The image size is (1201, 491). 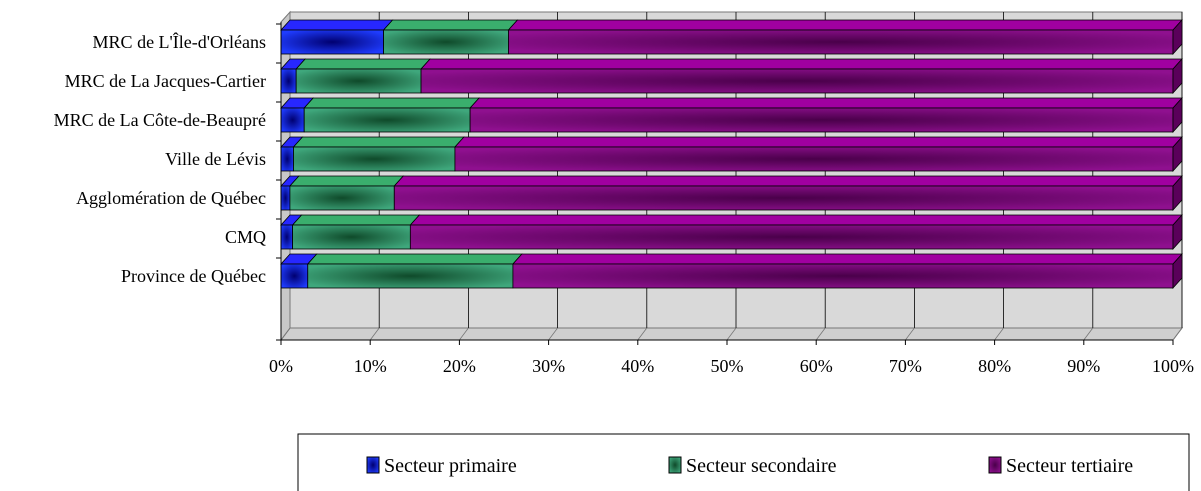 I want to click on x-tick-label: 40%, so click(x=637, y=366).